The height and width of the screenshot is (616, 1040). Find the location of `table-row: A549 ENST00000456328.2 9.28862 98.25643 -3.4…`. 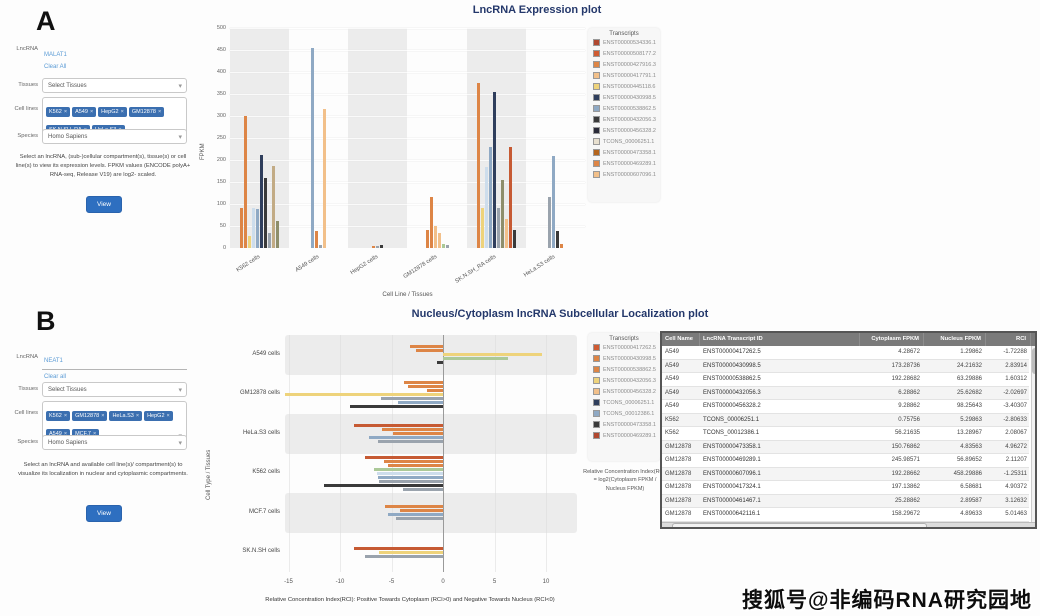

table-row: A549 ENST00000456328.2 9.28862 98.25643 -3.4… is located at coordinates (845, 407).